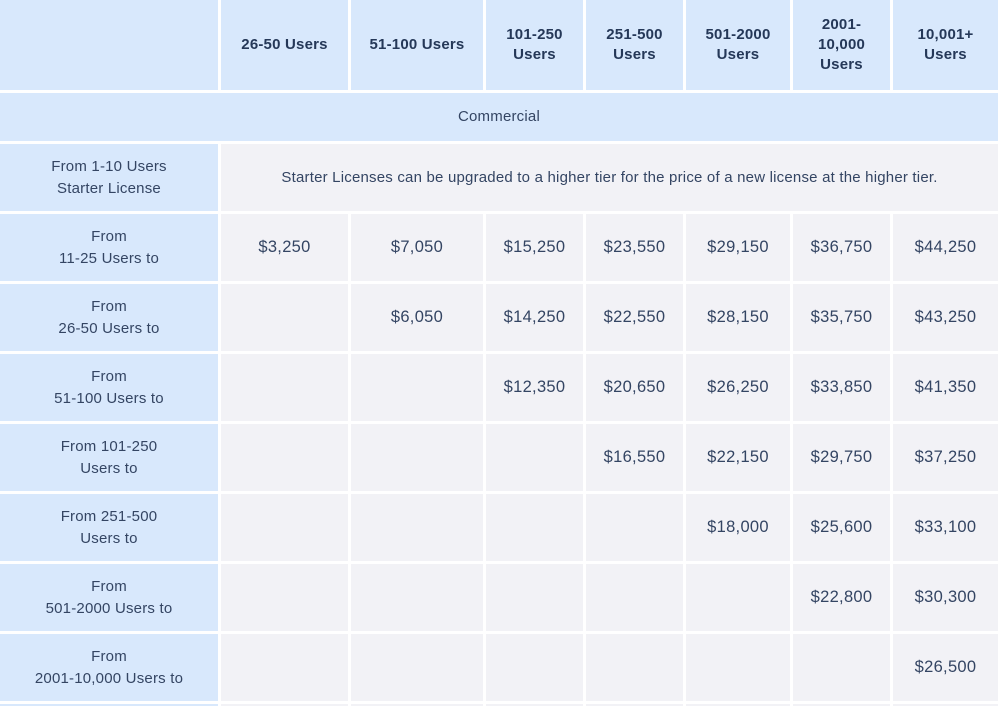 This screenshot has height=706, width=998. Describe the element at coordinates (945, 247) in the screenshot. I see `price-cell: $44,250` at that location.